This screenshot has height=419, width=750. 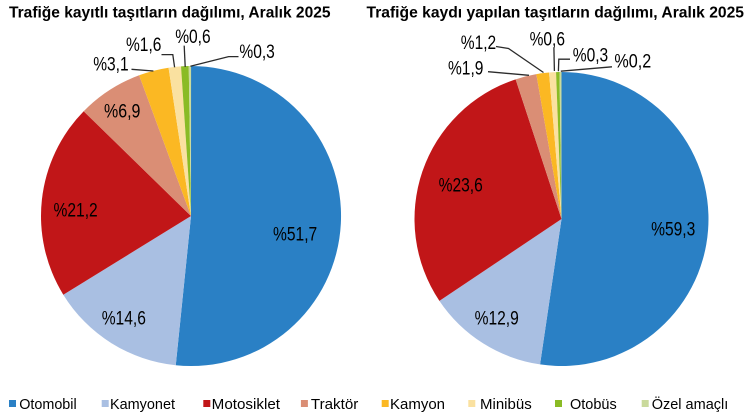 I want to click on svg-text: Motosiklet, so click(x=246, y=404).